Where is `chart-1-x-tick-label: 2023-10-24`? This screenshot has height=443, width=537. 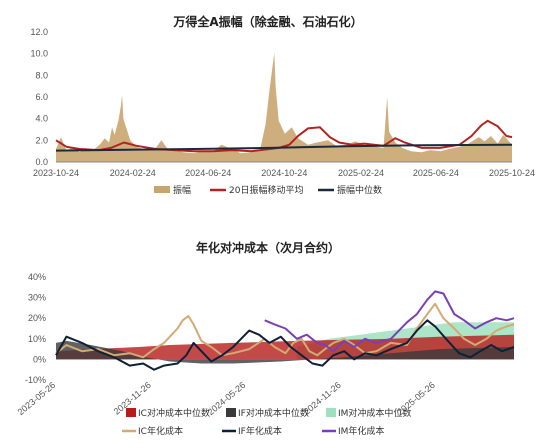 chart-1-x-tick-label: 2023-10-24 is located at coordinates (56, 173).